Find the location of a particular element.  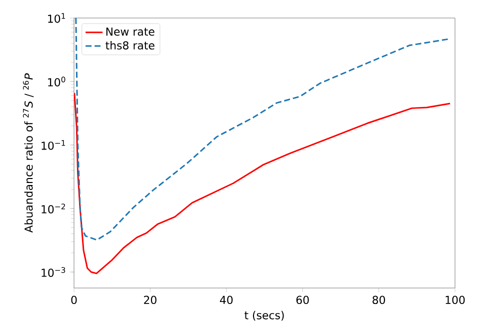

y-tick-label: 10$^{−3}$ is located at coordinates (54, 272).